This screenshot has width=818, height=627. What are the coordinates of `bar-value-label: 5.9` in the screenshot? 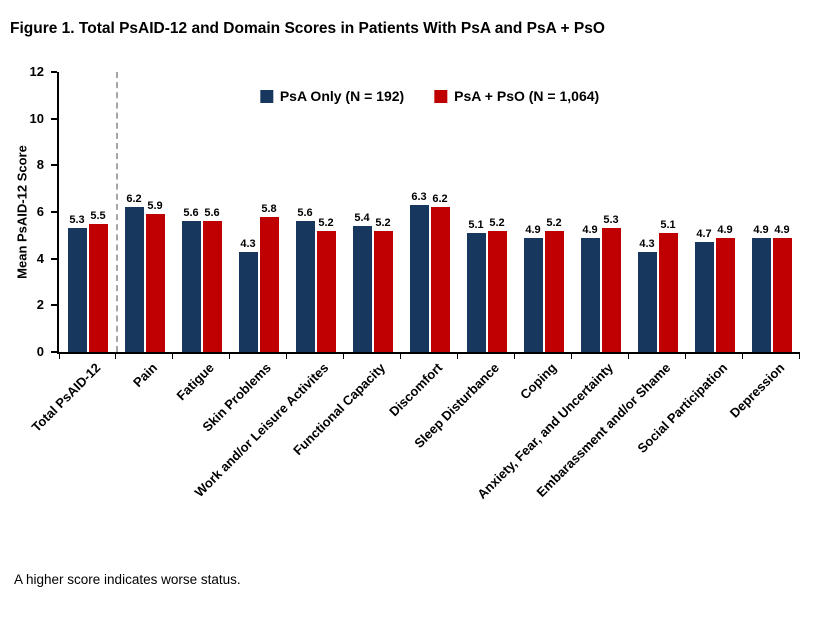 It's located at (155, 206).